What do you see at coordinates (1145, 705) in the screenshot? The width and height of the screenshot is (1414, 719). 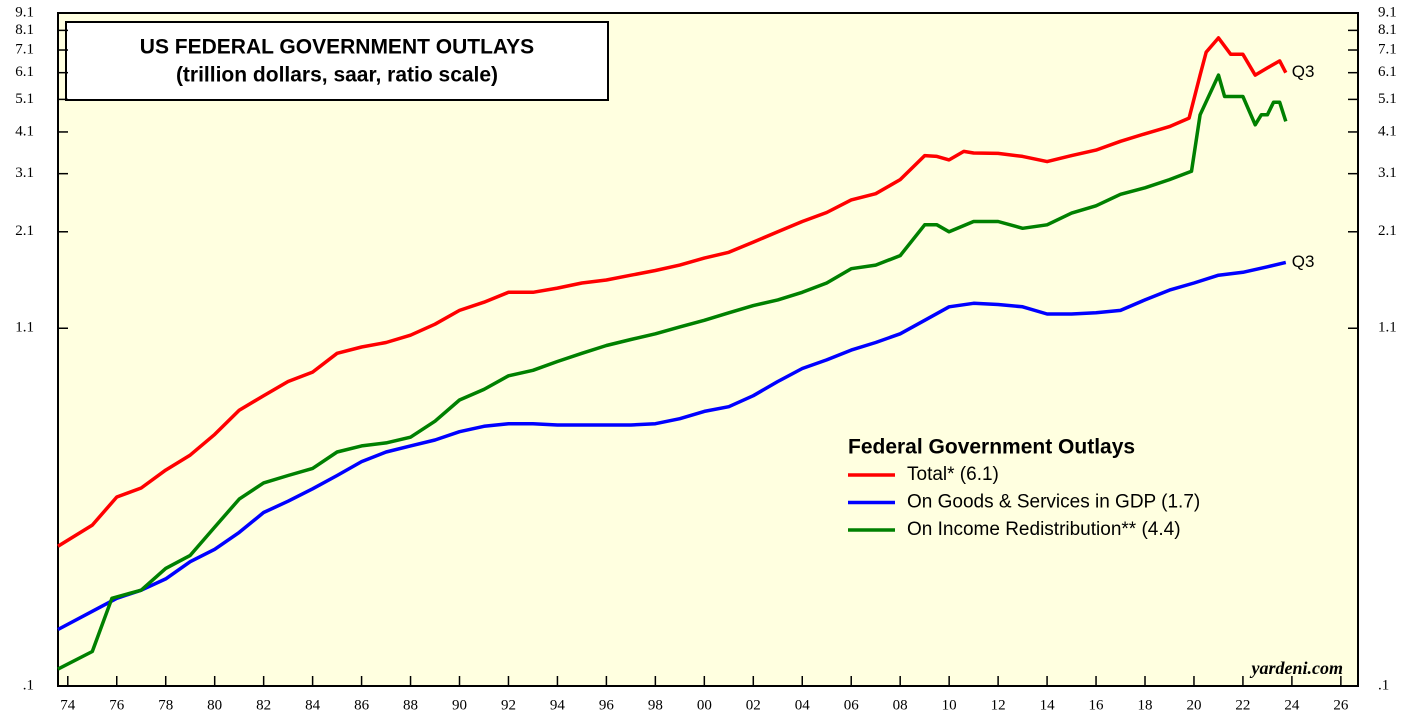 I see `x-tick-label: 18` at bounding box center [1145, 705].